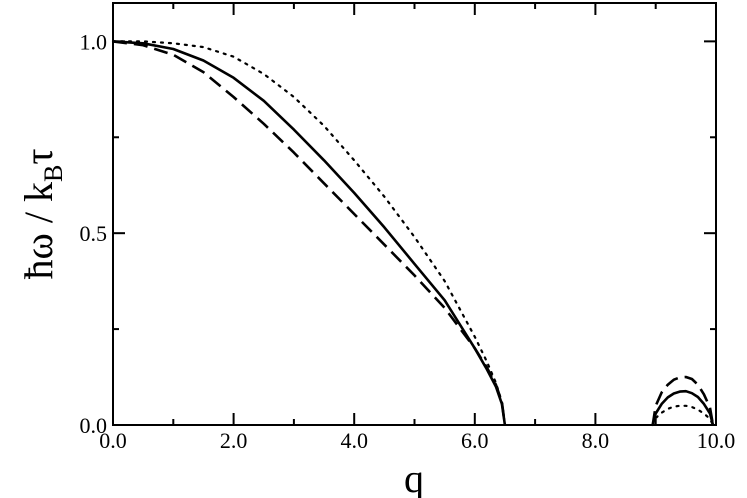 This screenshot has height=498, width=747. Describe the element at coordinates (596, 440) in the screenshot. I see `x-tick-label: 8.0` at that location.